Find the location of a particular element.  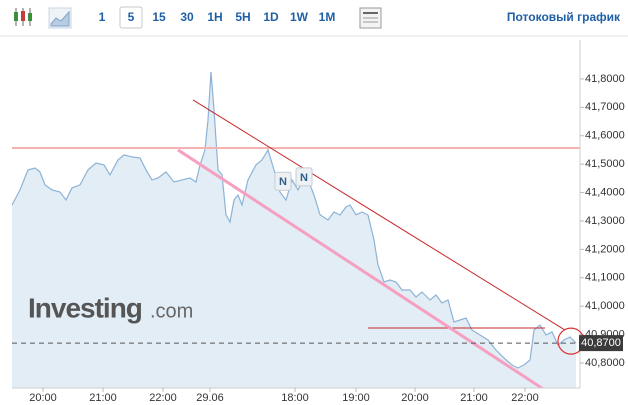

x-tick-label: 18:00 is located at coordinates (295, 398).